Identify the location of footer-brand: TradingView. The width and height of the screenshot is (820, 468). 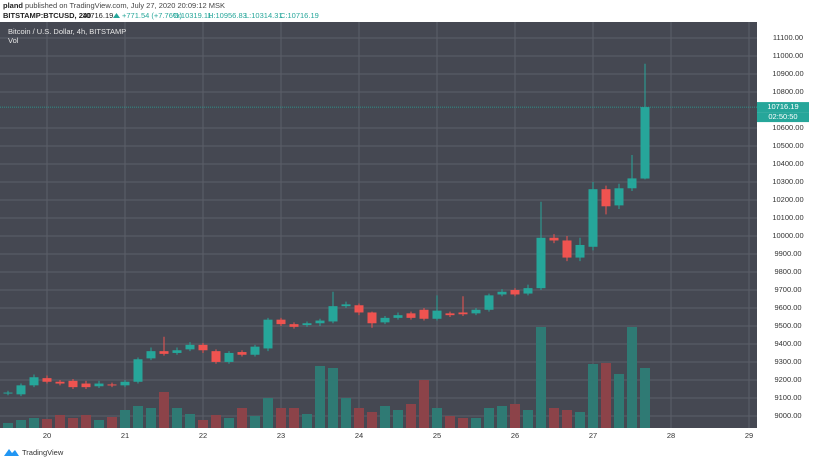
(43, 452).